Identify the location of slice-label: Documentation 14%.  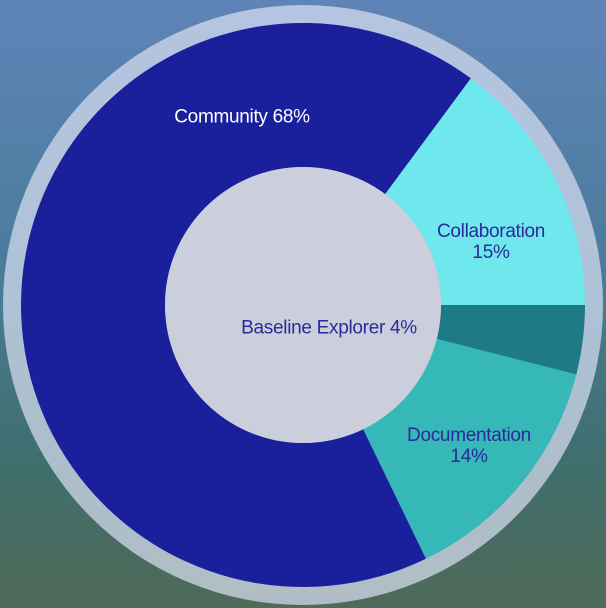
(469, 446).